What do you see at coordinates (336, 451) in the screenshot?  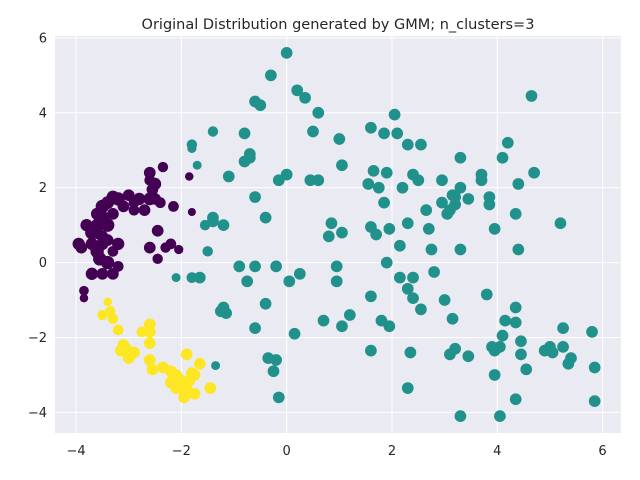 I see `x-axis-tick-labels: −4 −2 0 2 4 6` at bounding box center [336, 451].